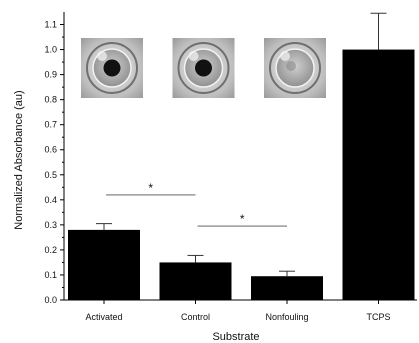  Describe the element at coordinates (50, 300) in the screenshot. I see `y-tick-label: 0.0` at that location.